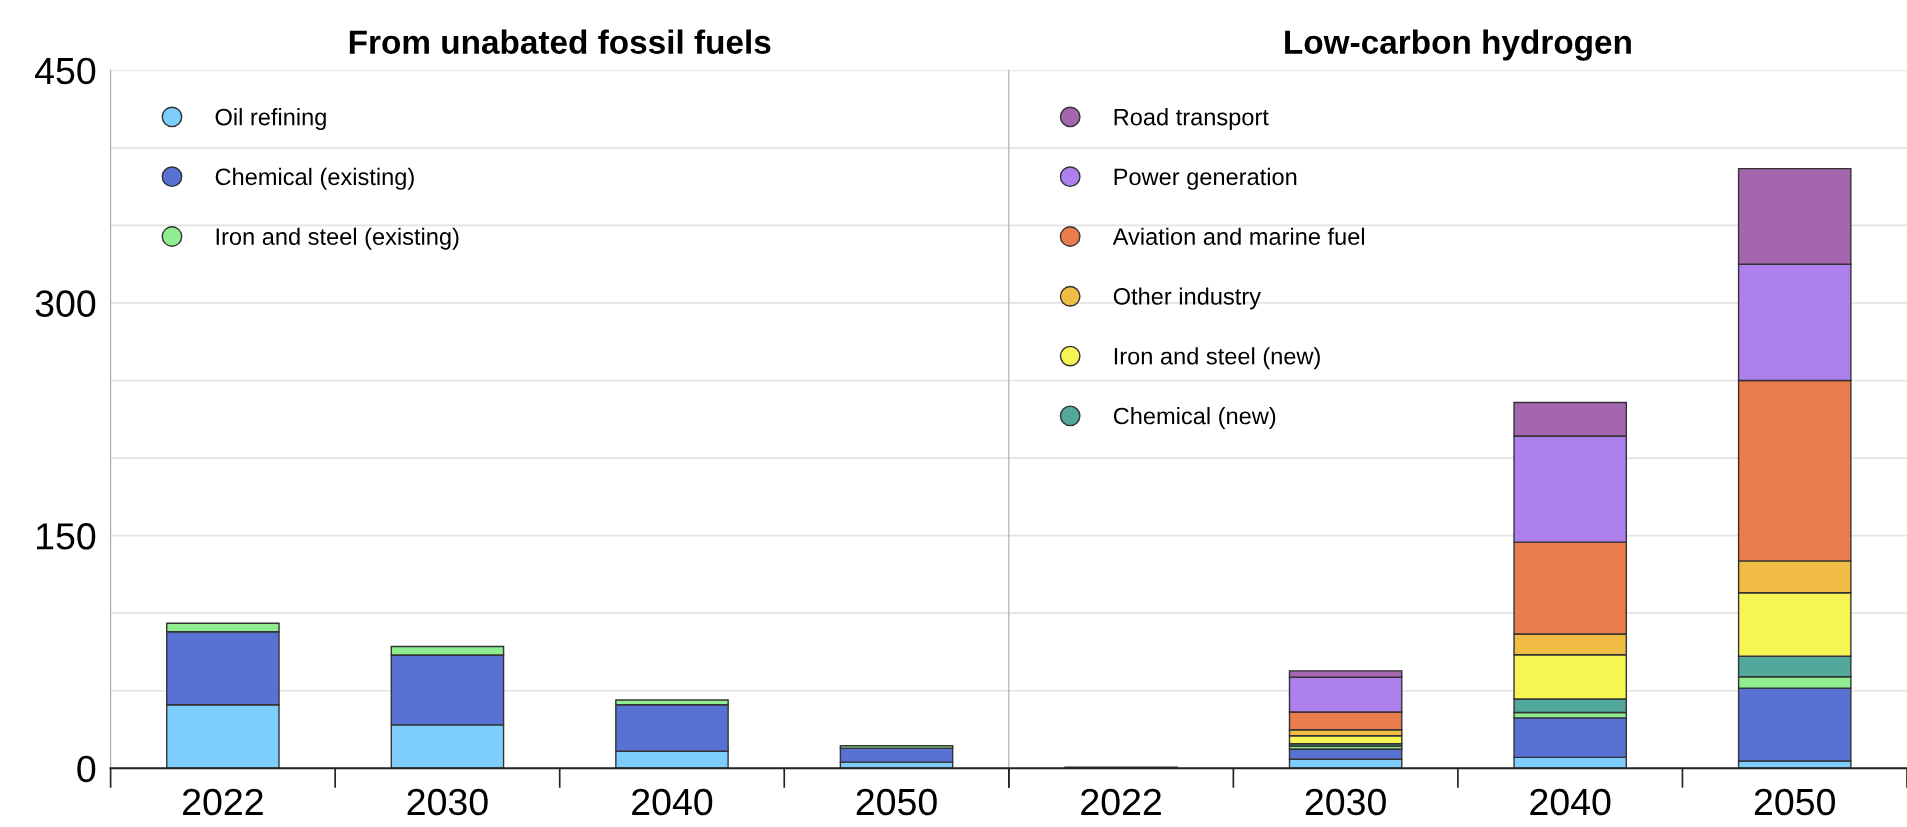 The height and width of the screenshot is (827, 1907). What do you see at coordinates (1458, 45) in the screenshot?
I see `chart-title: Low-carbon hydrogen` at bounding box center [1458, 45].